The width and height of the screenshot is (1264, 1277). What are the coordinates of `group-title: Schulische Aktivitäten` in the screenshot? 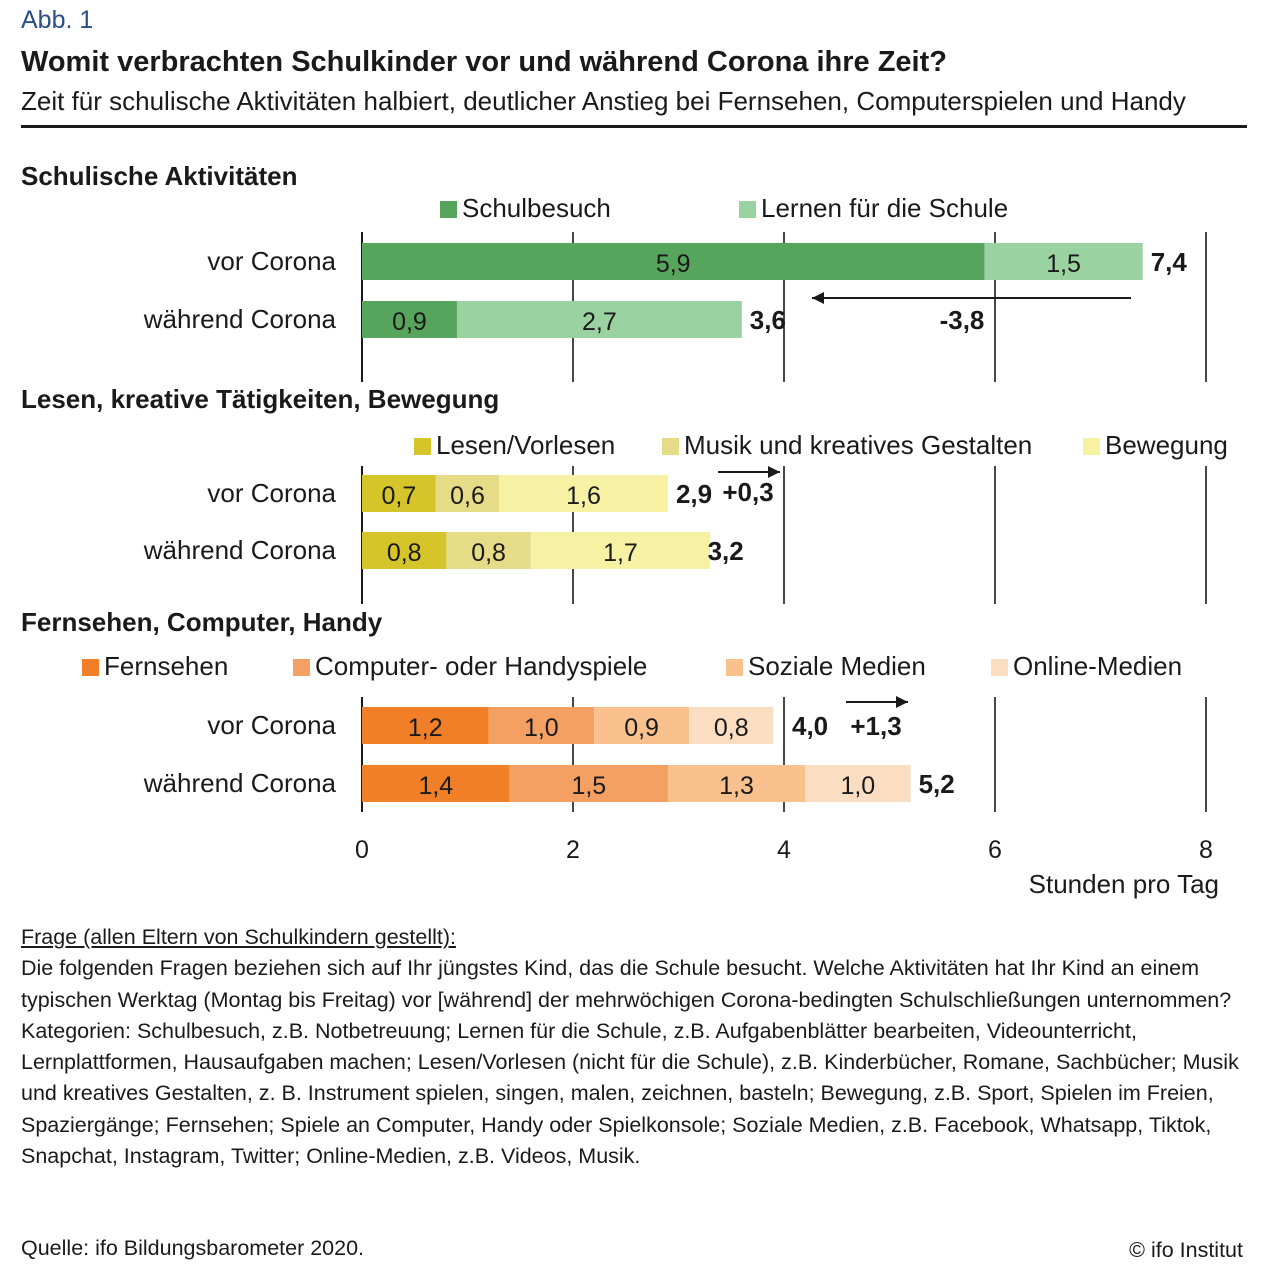 It's located at (159, 176).